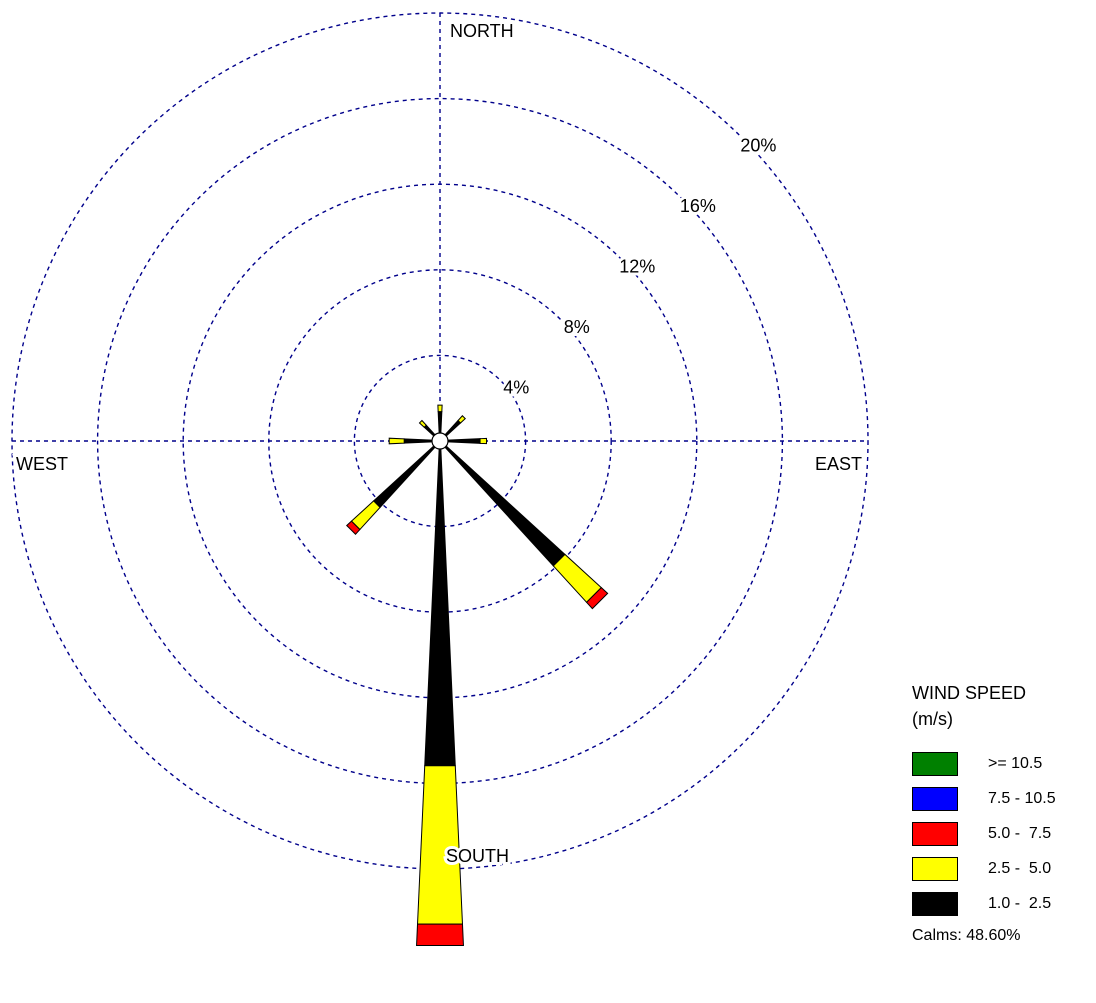 The width and height of the screenshot is (1096, 1003). Describe the element at coordinates (1020, 868) in the screenshot. I see `legend-label: 2.5 - 5.0` at that location.